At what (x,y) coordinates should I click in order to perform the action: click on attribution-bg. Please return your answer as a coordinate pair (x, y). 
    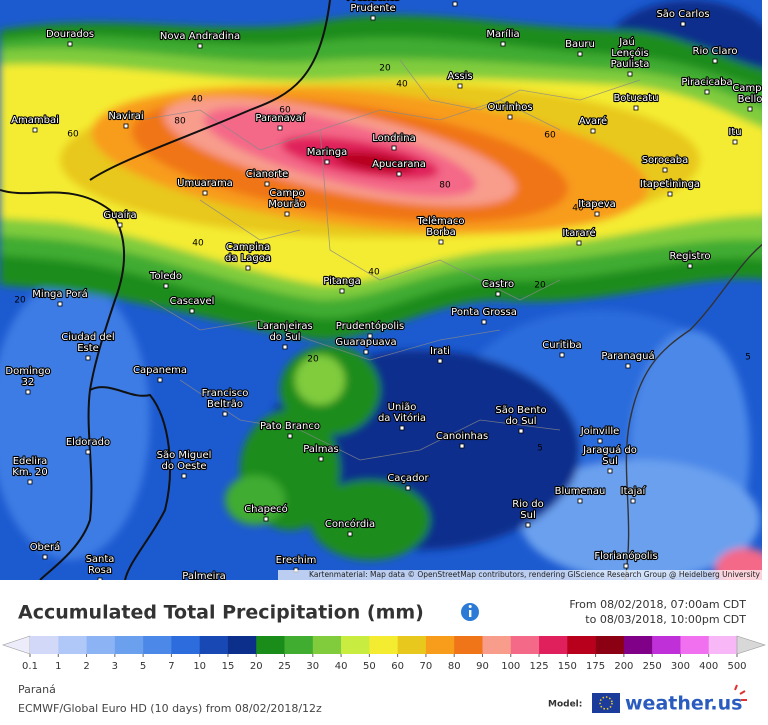
    Looking at the image, I should click on (520, 575).